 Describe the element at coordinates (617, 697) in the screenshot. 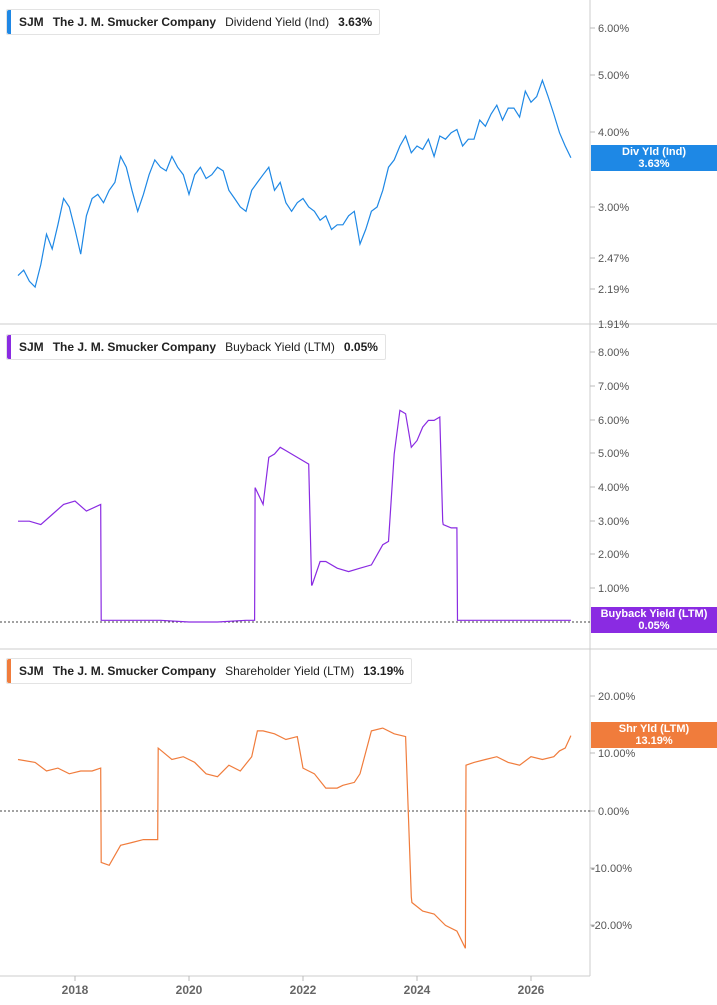

I see `y-tick-label: 20.00%` at that location.